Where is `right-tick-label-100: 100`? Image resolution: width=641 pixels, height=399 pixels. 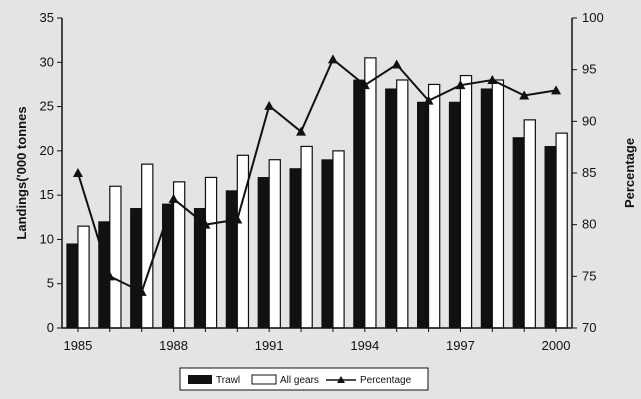 right-tick-label-100: 100 is located at coordinates (593, 17).